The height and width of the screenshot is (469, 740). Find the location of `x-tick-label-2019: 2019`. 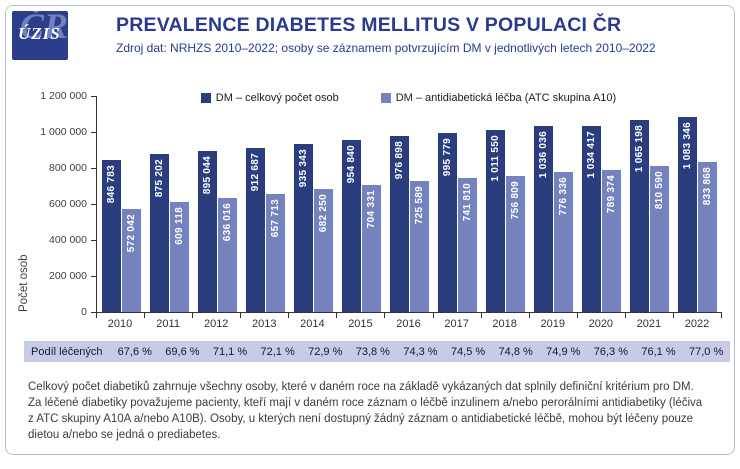

x-tick-label-2019: 2019 is located at coordinates (552, 324).